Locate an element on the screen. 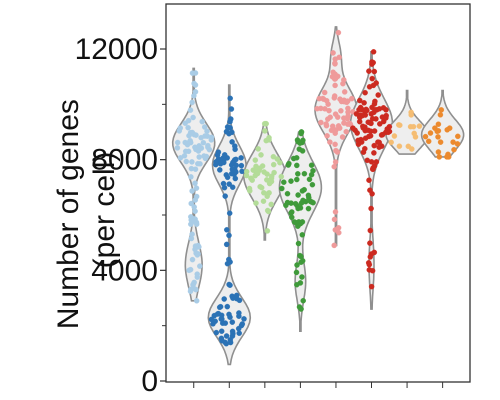  y-tick-label: 8000 is located at coordinates (124, 160).